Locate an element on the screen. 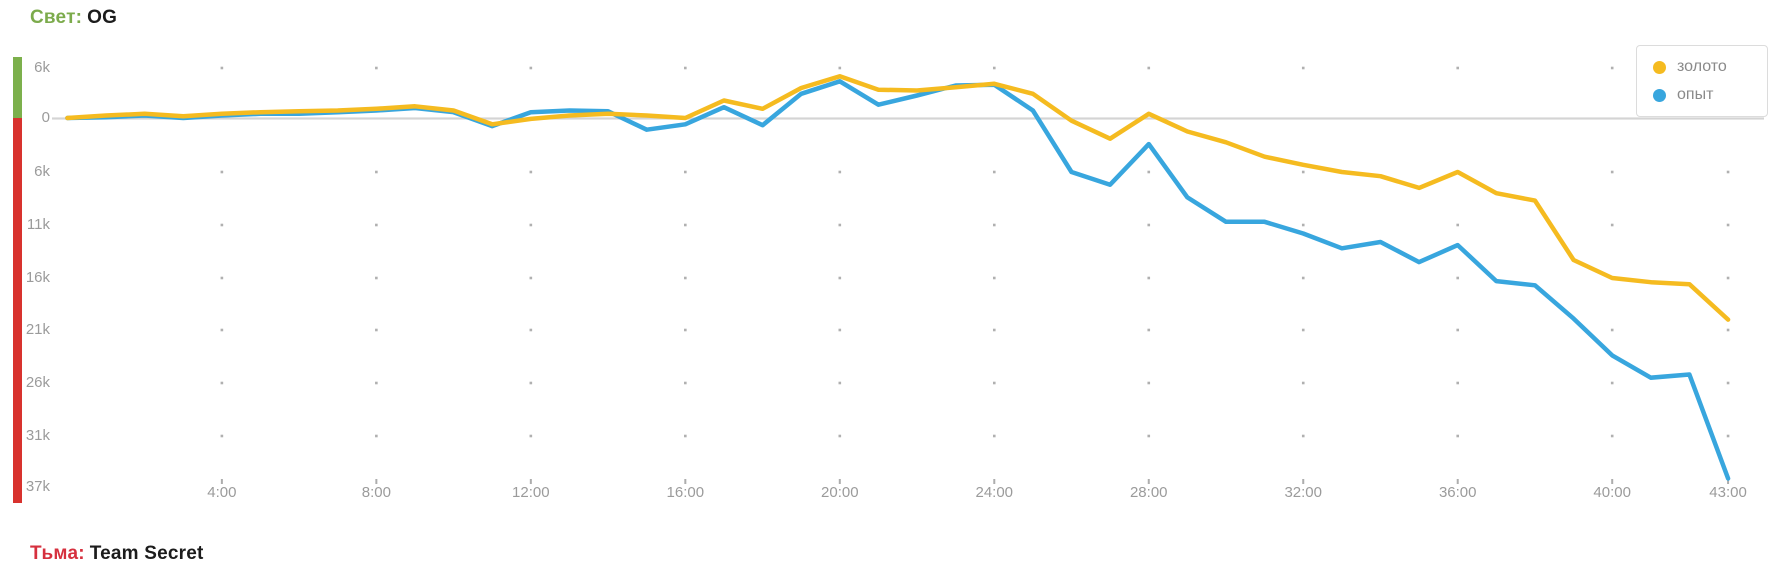 The height and width of the screenshot is (574, 1774). radiant-team-header: Свет: OG is located at coordinates (73, 18).